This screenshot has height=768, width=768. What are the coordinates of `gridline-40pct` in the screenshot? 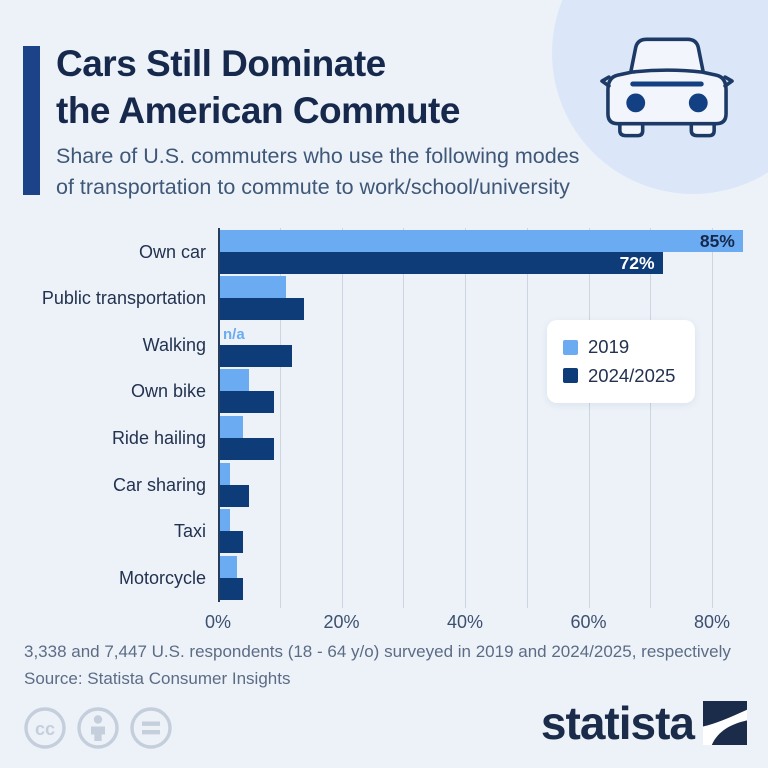 It's located at (465, 414).